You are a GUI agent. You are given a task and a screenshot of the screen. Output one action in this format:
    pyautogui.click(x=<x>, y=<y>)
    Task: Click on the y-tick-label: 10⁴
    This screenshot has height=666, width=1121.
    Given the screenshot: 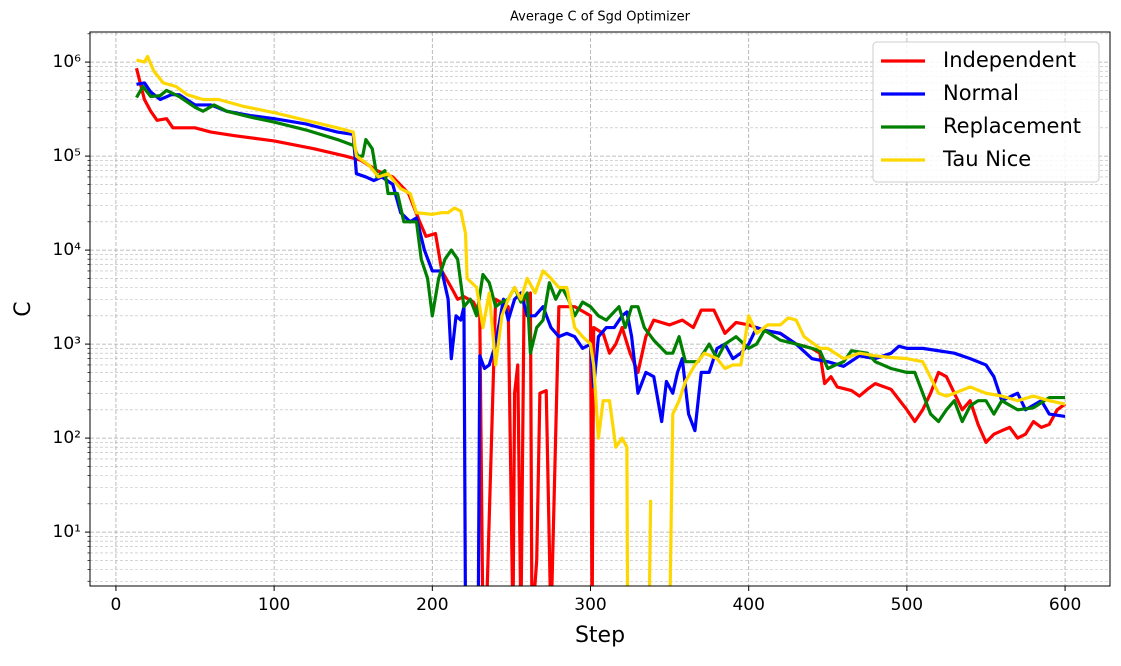 What is the action you would take?
    pyautogui.click(x=67, y=250)
    